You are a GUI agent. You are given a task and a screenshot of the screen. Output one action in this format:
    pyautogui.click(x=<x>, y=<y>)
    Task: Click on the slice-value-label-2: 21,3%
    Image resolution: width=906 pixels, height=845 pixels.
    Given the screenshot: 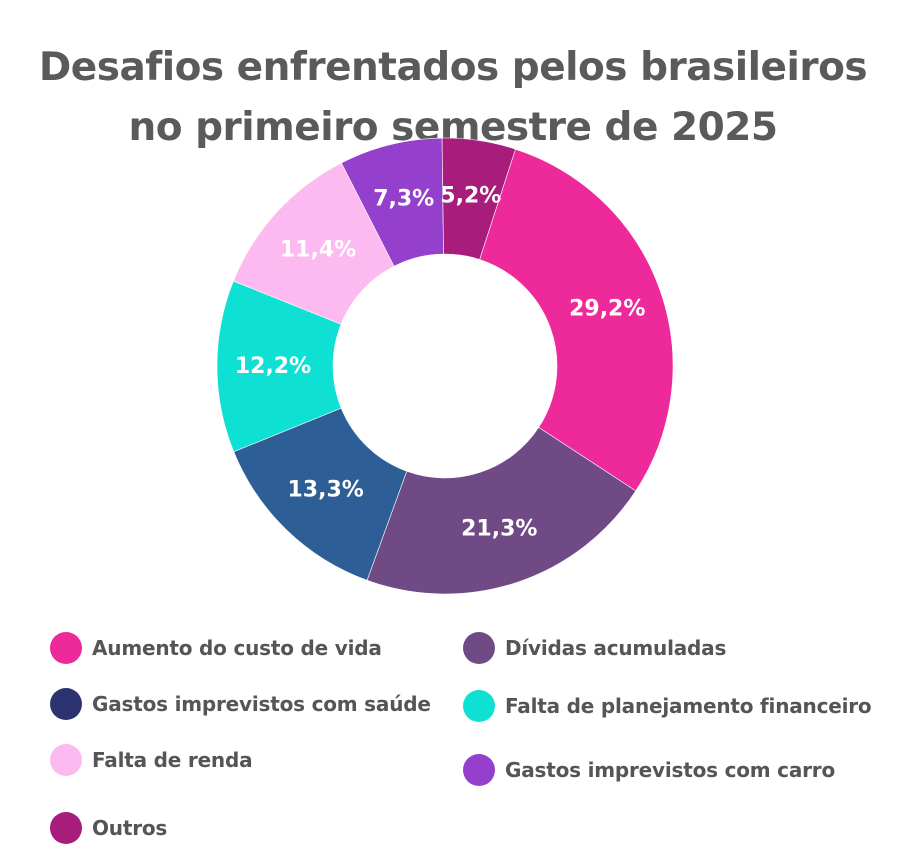 What is the action you would take?
    pyautogui.click(x=499, y=529)
    